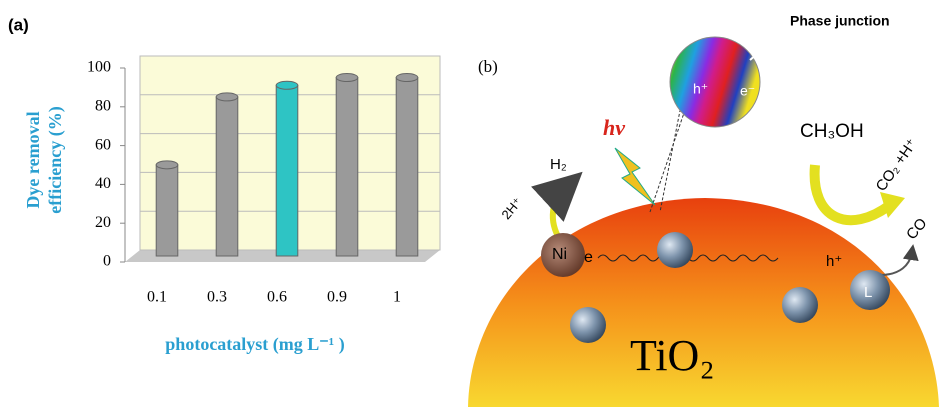 Image resolution: width=939 pixels, height=407 pixels. I want to click on ligand-label: L, so click(868, 292).